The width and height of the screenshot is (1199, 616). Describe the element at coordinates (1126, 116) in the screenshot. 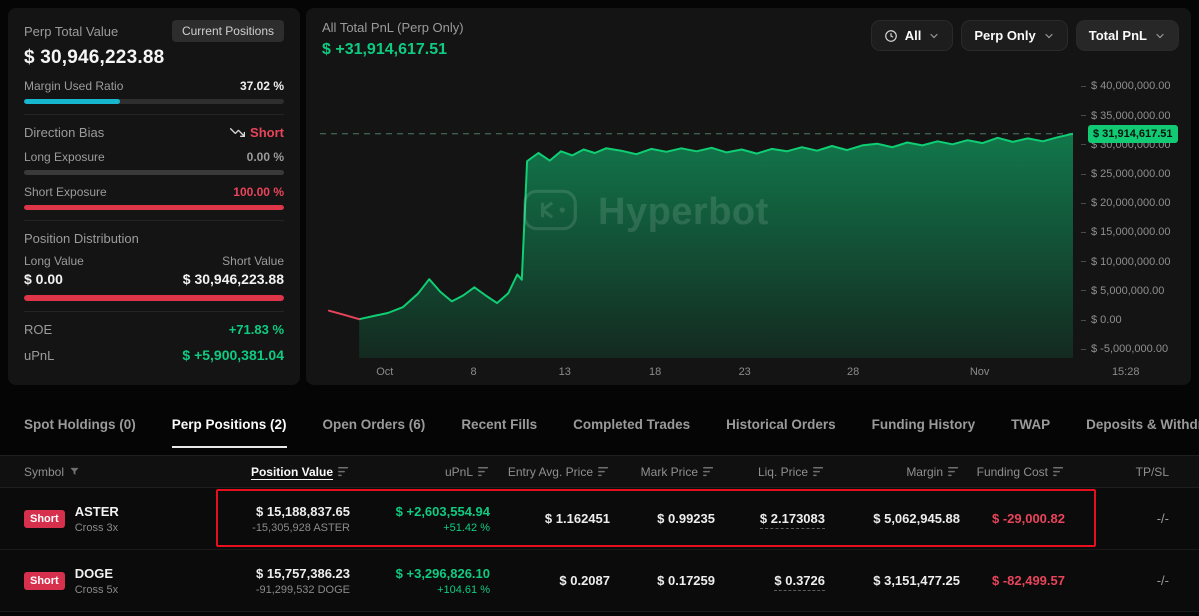

I see `y-axis-tick: $ 35,000,000.00` at that location.